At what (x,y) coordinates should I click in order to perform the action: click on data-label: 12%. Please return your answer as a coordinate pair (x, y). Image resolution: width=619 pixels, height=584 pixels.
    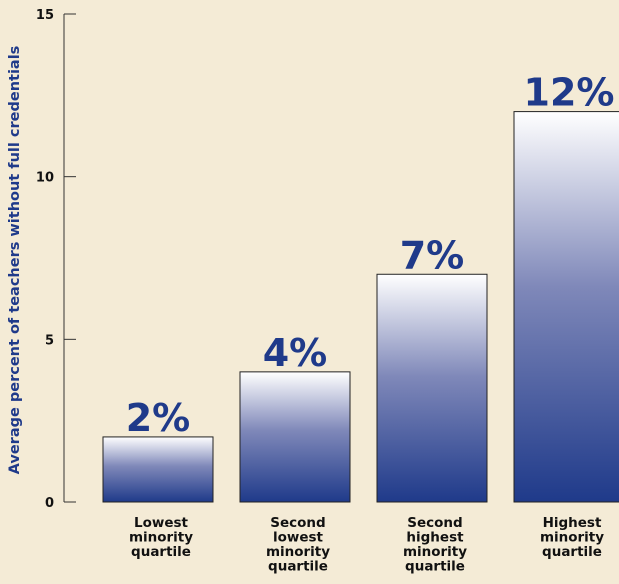
    Looking at the image, I should click on (569, 93).